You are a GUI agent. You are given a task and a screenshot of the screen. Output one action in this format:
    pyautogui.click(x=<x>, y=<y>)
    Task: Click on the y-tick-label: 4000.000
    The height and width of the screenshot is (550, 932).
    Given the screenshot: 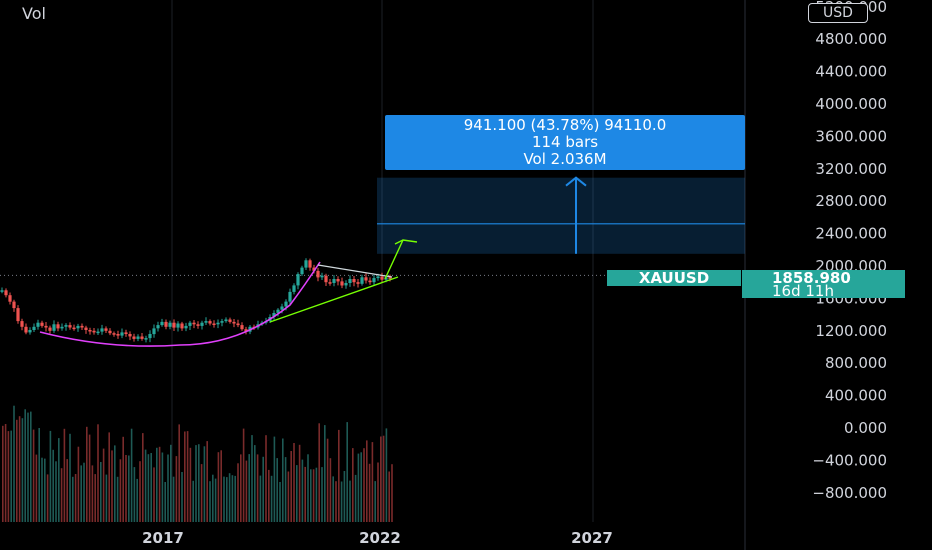 What is the action you would take?
    pyautogui.click(x=851, y=104)
    